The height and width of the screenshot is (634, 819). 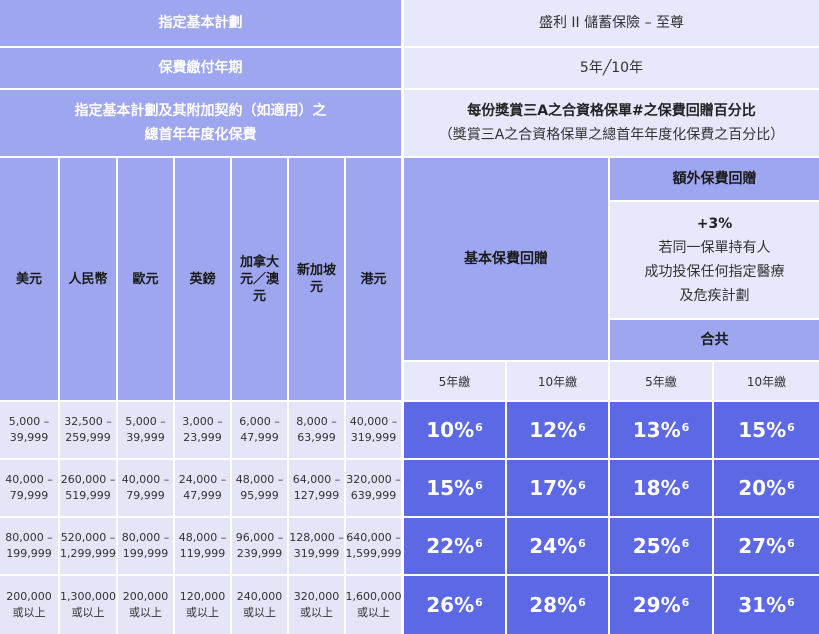 What do you see at coordinates (656, 546) in the screenshot?
I see `rebate-rate-value: 25%` at bounding box center [656, 546].